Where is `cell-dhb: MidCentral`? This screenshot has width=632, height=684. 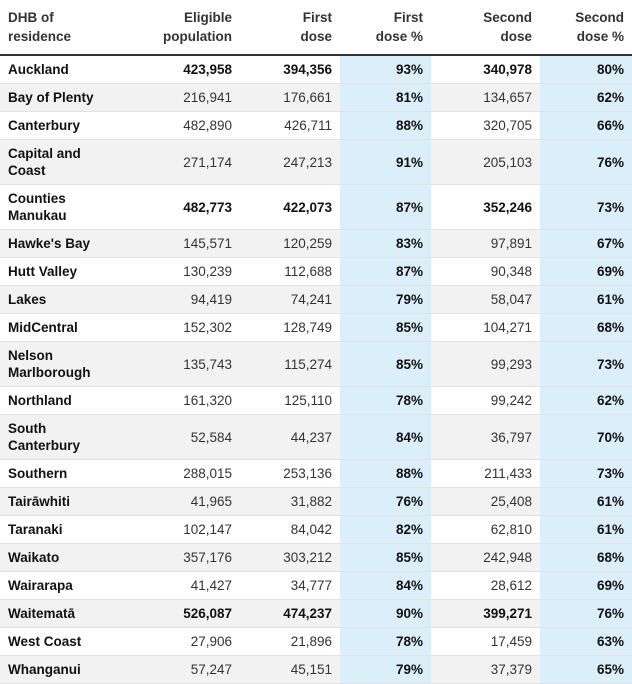
cell-dhb: MidCentral is located at coordinates (71, 327).